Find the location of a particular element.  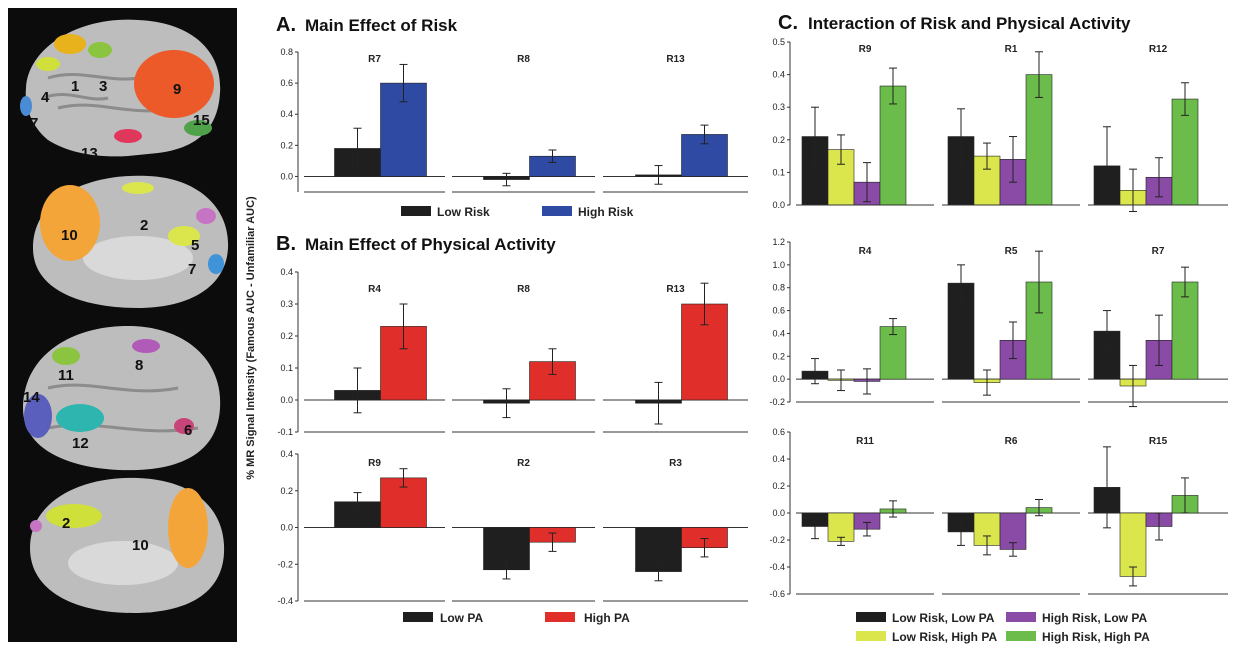

y-tick-label: 1.2 is located at coordinates (778, 242).